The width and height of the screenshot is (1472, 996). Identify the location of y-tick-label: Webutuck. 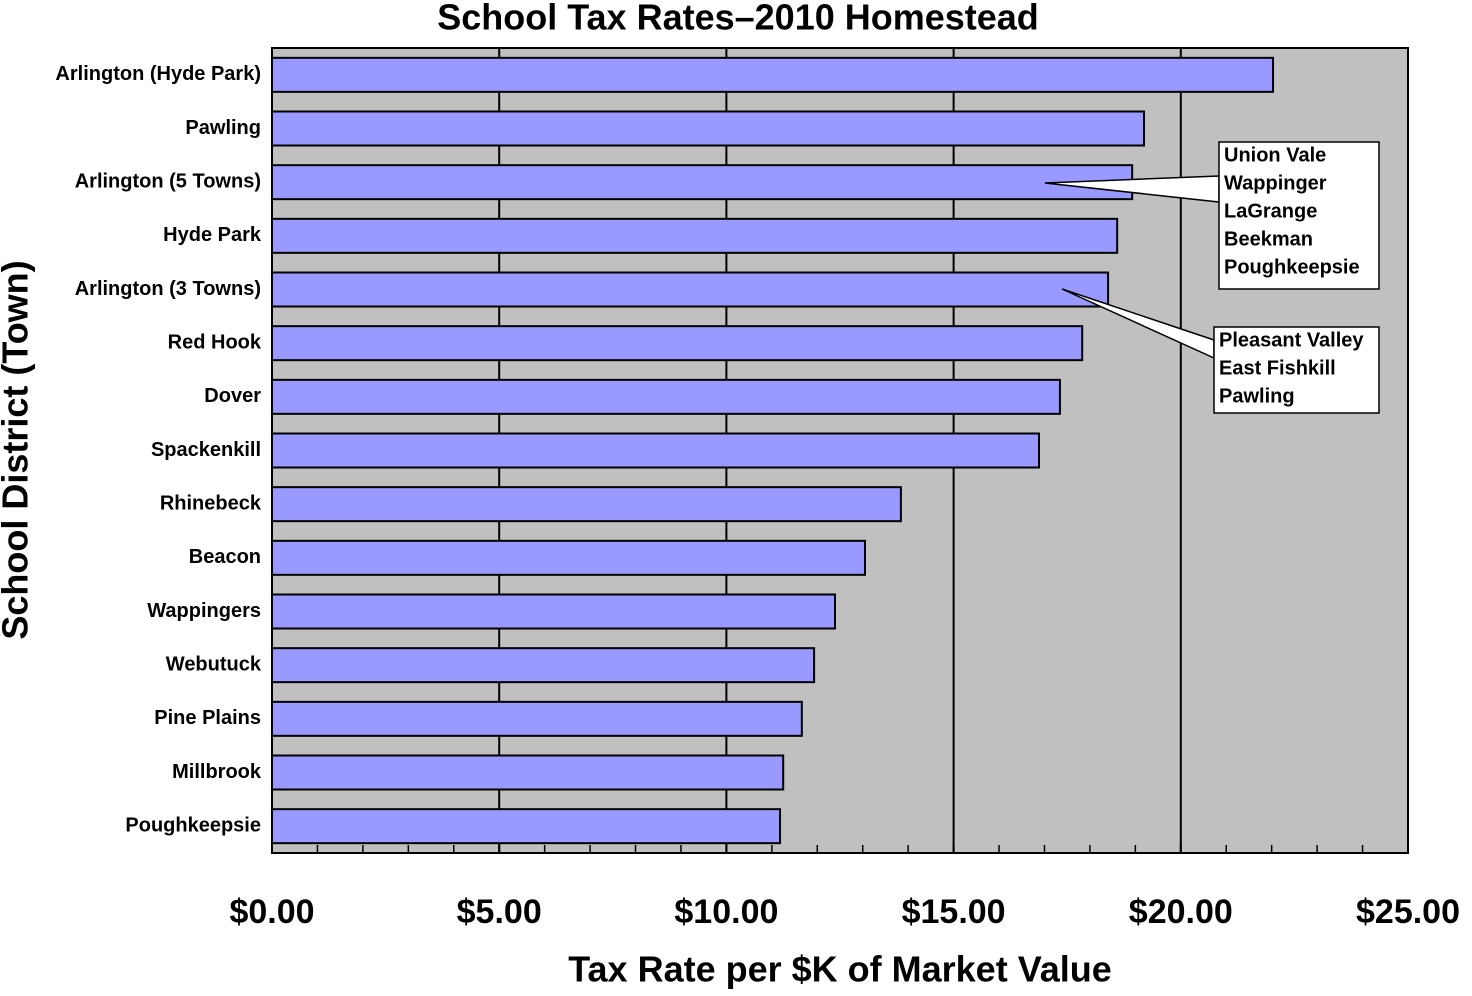
(214, 664).